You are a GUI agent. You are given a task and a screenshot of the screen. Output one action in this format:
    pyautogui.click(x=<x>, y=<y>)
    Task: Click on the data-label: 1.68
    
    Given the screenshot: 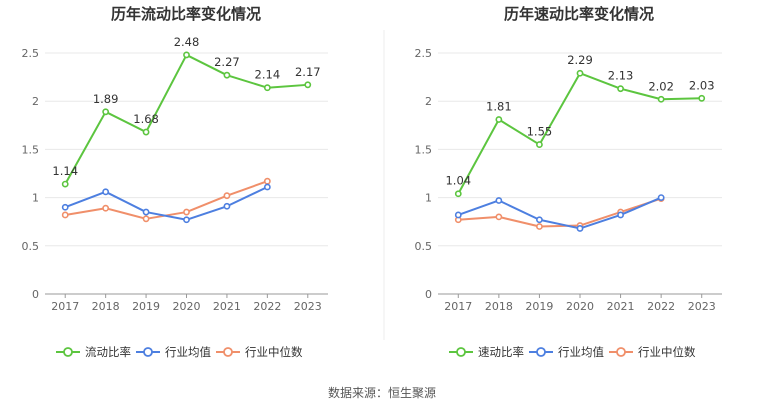 What is the action you would take?
    pyautogui.click(x=146, y=119)
    